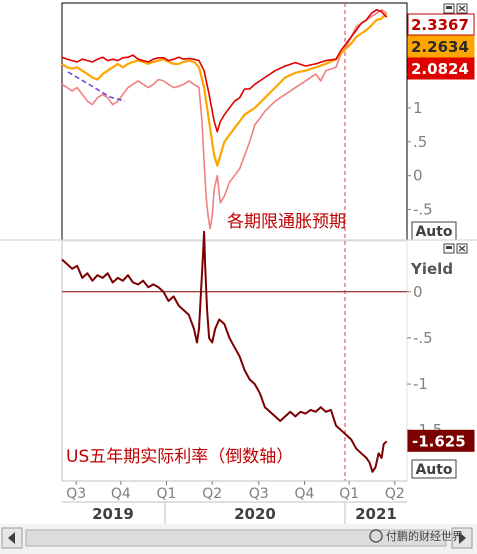 This screenshot has height=554, width=477. I want to click on bottom-y-tick-label: -1, so click(420, 384).